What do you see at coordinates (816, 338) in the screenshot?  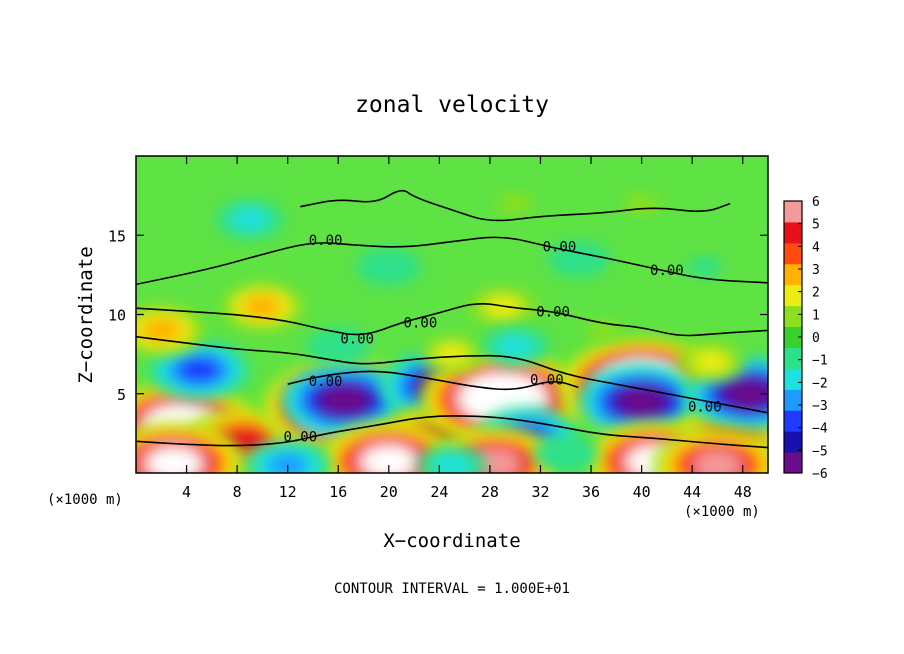 I see `colorbar-label: 0` at bounding box center [816, 338].